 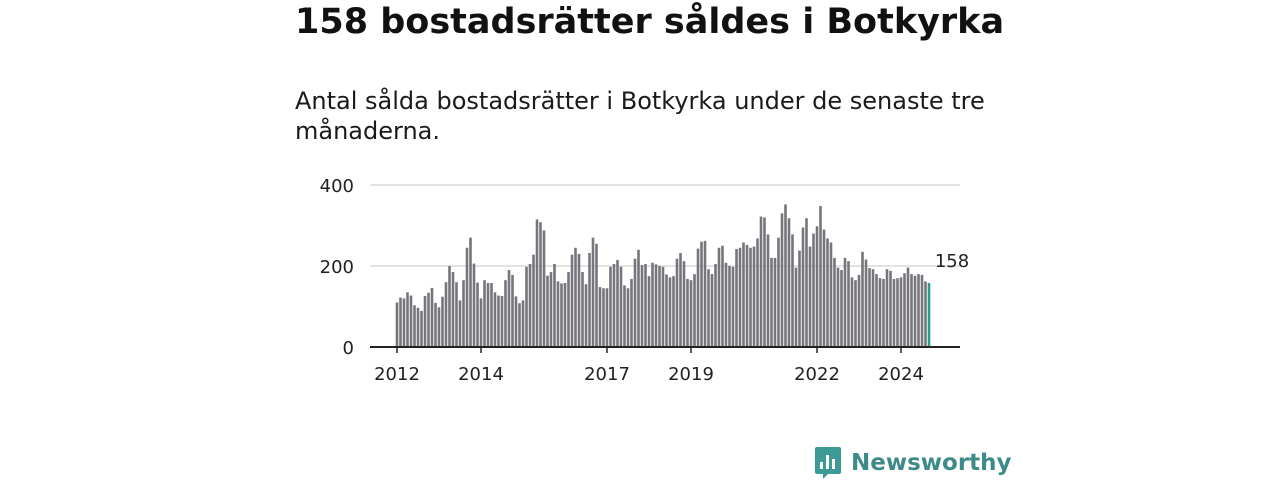 I want to click on y-tick-label: 200, so click(x=337, y=267).